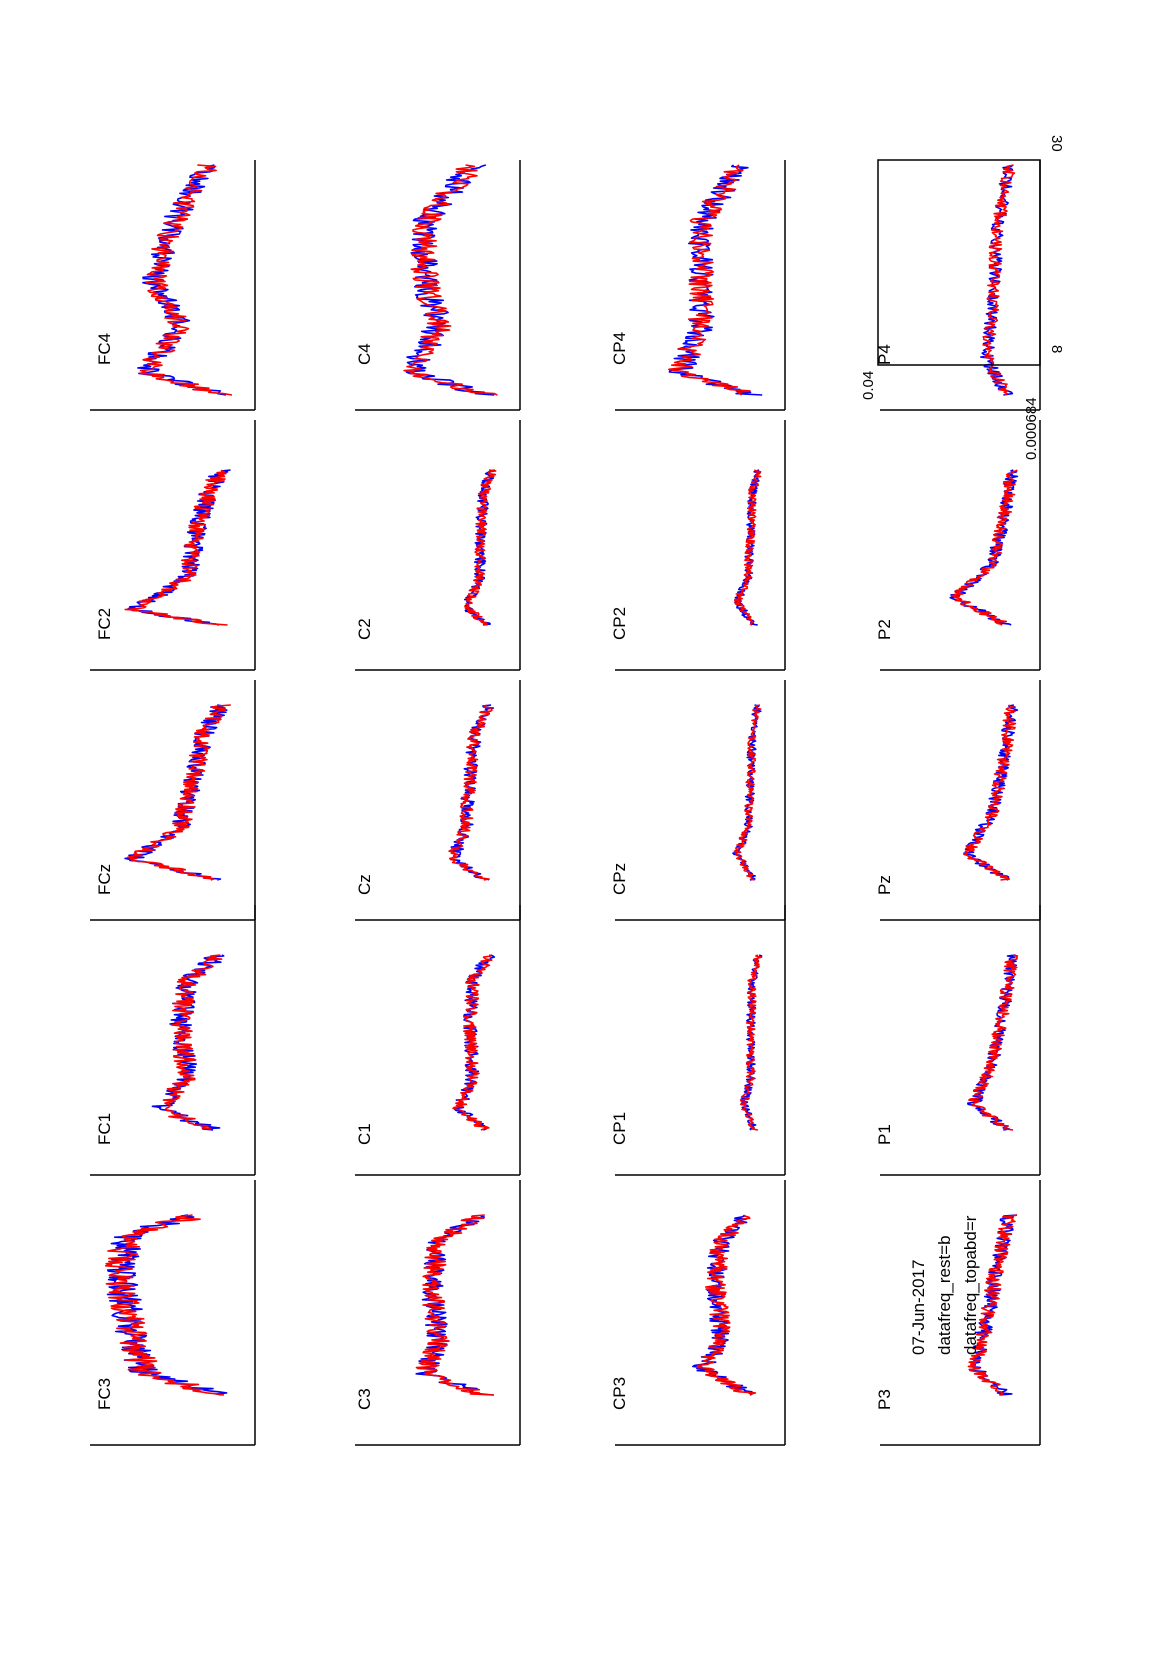  I want to click on channel-label: C3, so click(364, 1399).